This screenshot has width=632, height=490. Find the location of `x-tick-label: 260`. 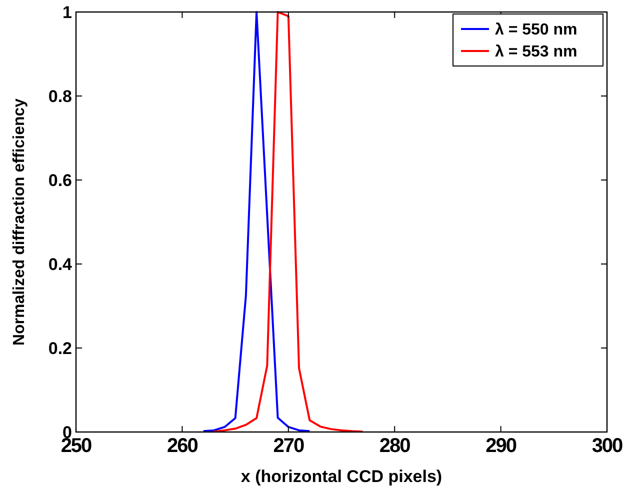

x-tick-label: 260 is located at coordinates (182, 446).